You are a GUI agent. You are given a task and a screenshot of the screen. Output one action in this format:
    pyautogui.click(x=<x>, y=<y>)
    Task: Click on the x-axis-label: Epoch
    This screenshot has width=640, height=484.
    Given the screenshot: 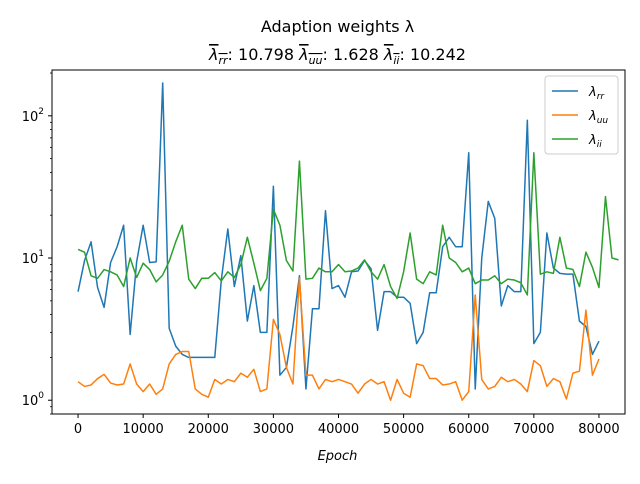 What is the action you would take?
    pyautogui.click(x=338, y=456)
    